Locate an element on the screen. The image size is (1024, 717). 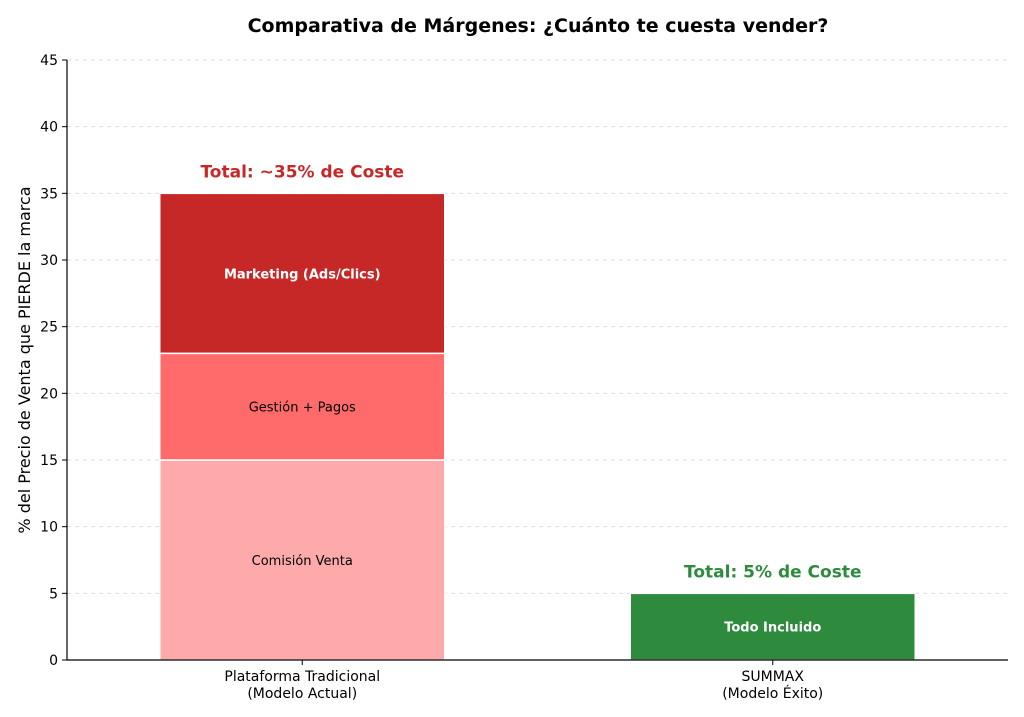
y-tick-label: 0 is located at coordinates (53, 661).